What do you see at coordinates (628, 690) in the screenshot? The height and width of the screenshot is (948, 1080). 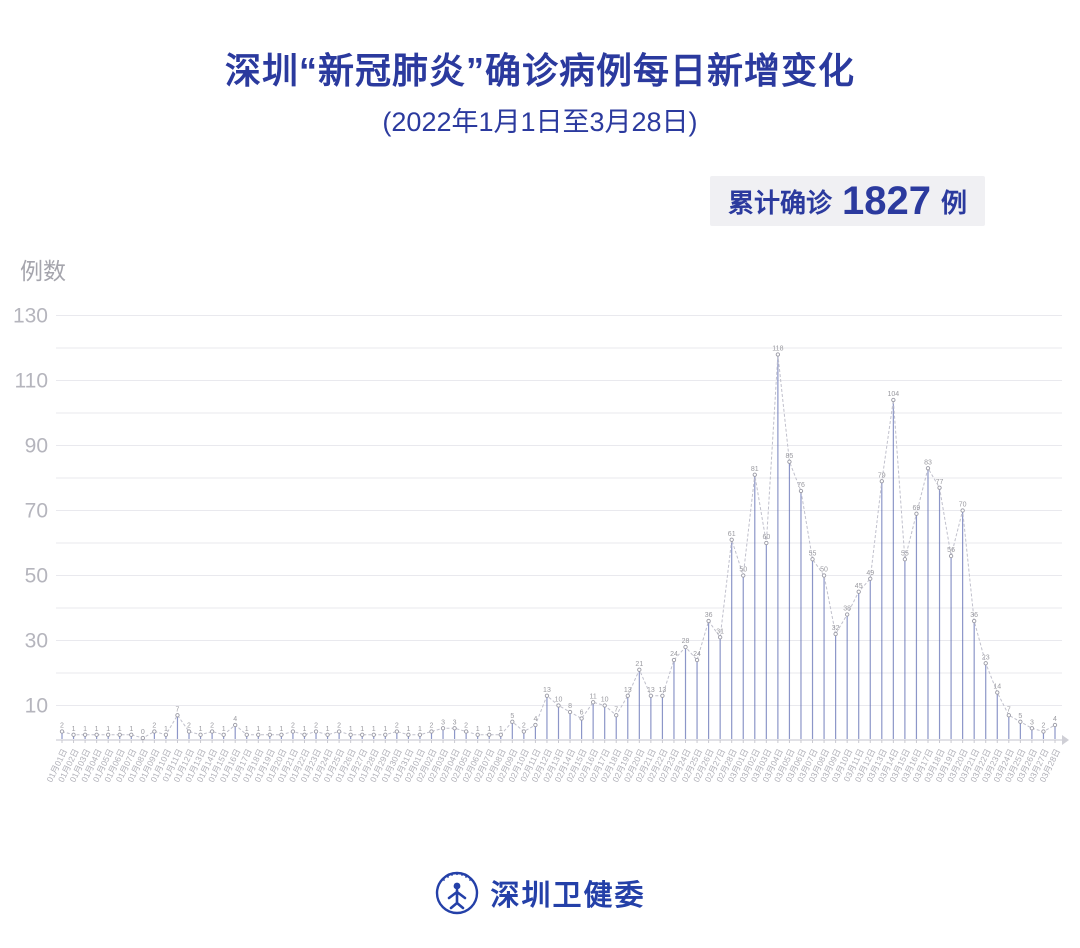 I see `data-value-label: 13` at bounding box center [628, 690].